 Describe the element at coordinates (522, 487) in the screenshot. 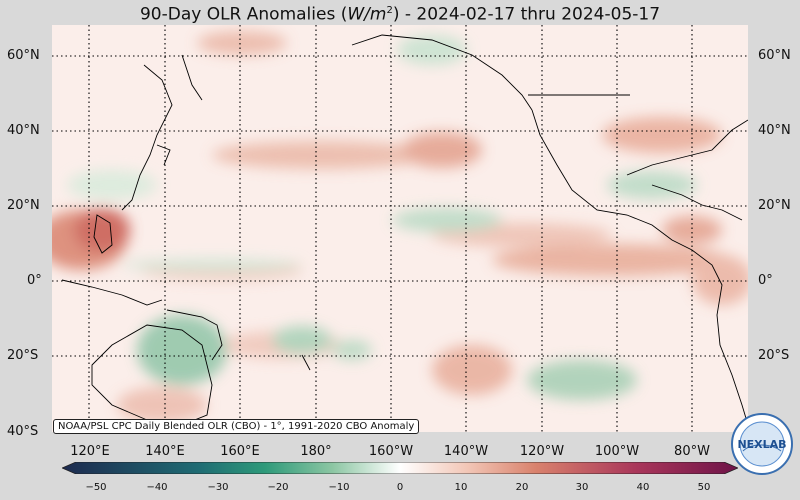

I see `colorbar-tick: 20` at that location.